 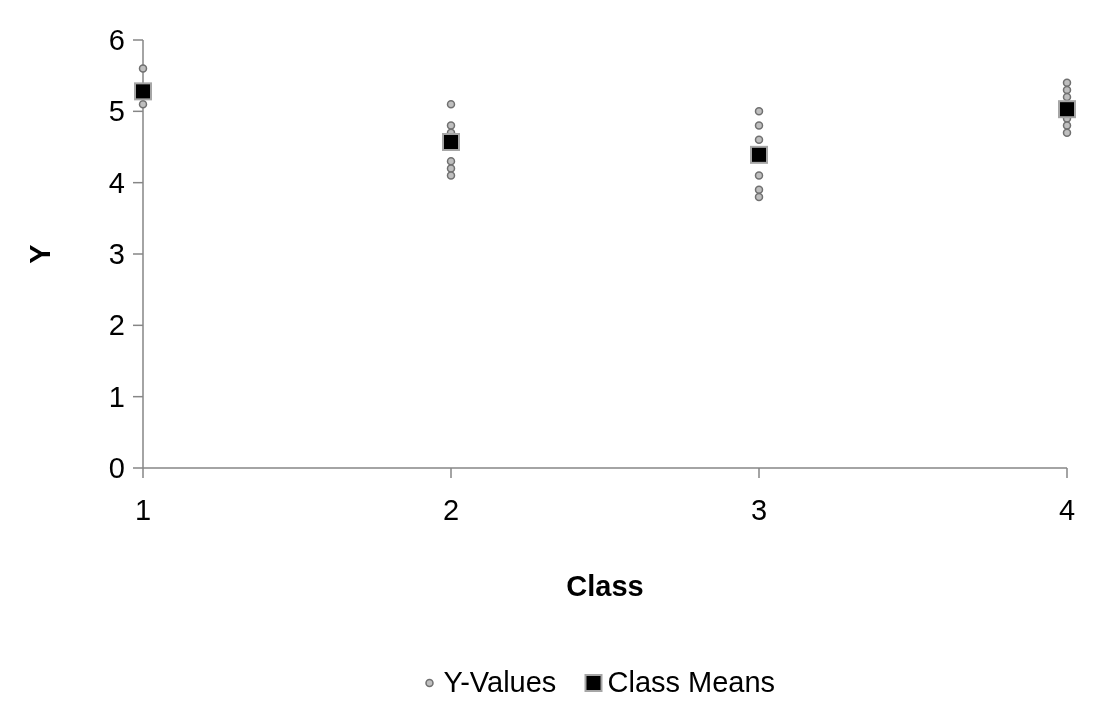 What do you see at coordinates (143, 510) in the screenshot?
I see `x-tick-label: 1` at bounding box center [143, 510].